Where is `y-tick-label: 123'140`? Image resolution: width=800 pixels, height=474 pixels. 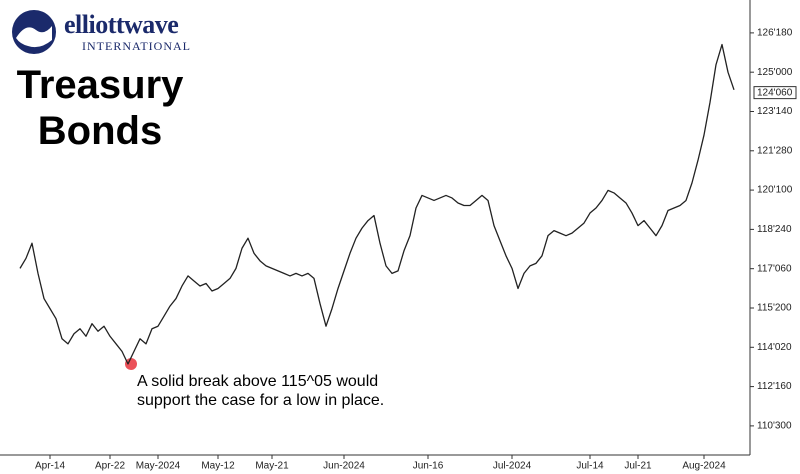
y-tick-label: 123'140 is located at coordinates (775, 111).